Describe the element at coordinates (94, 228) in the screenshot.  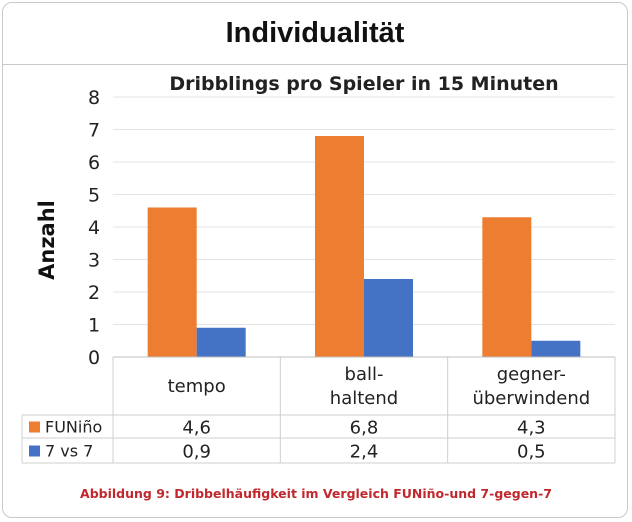
I see `y-tick-label: 4` at that location.